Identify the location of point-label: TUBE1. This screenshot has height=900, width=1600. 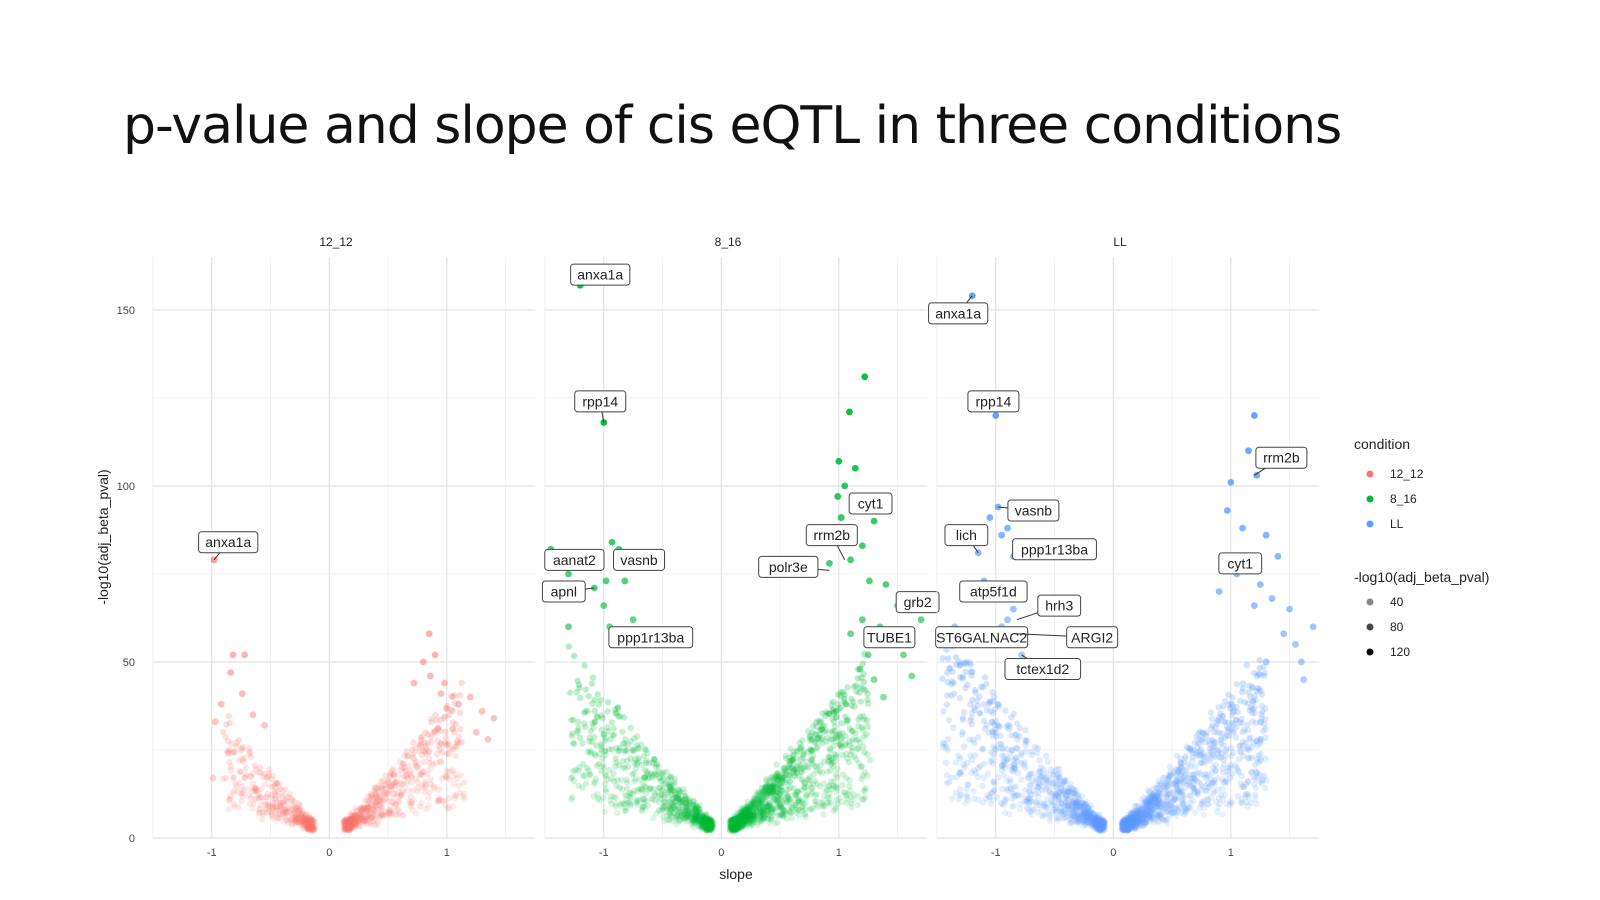
(889, 637).